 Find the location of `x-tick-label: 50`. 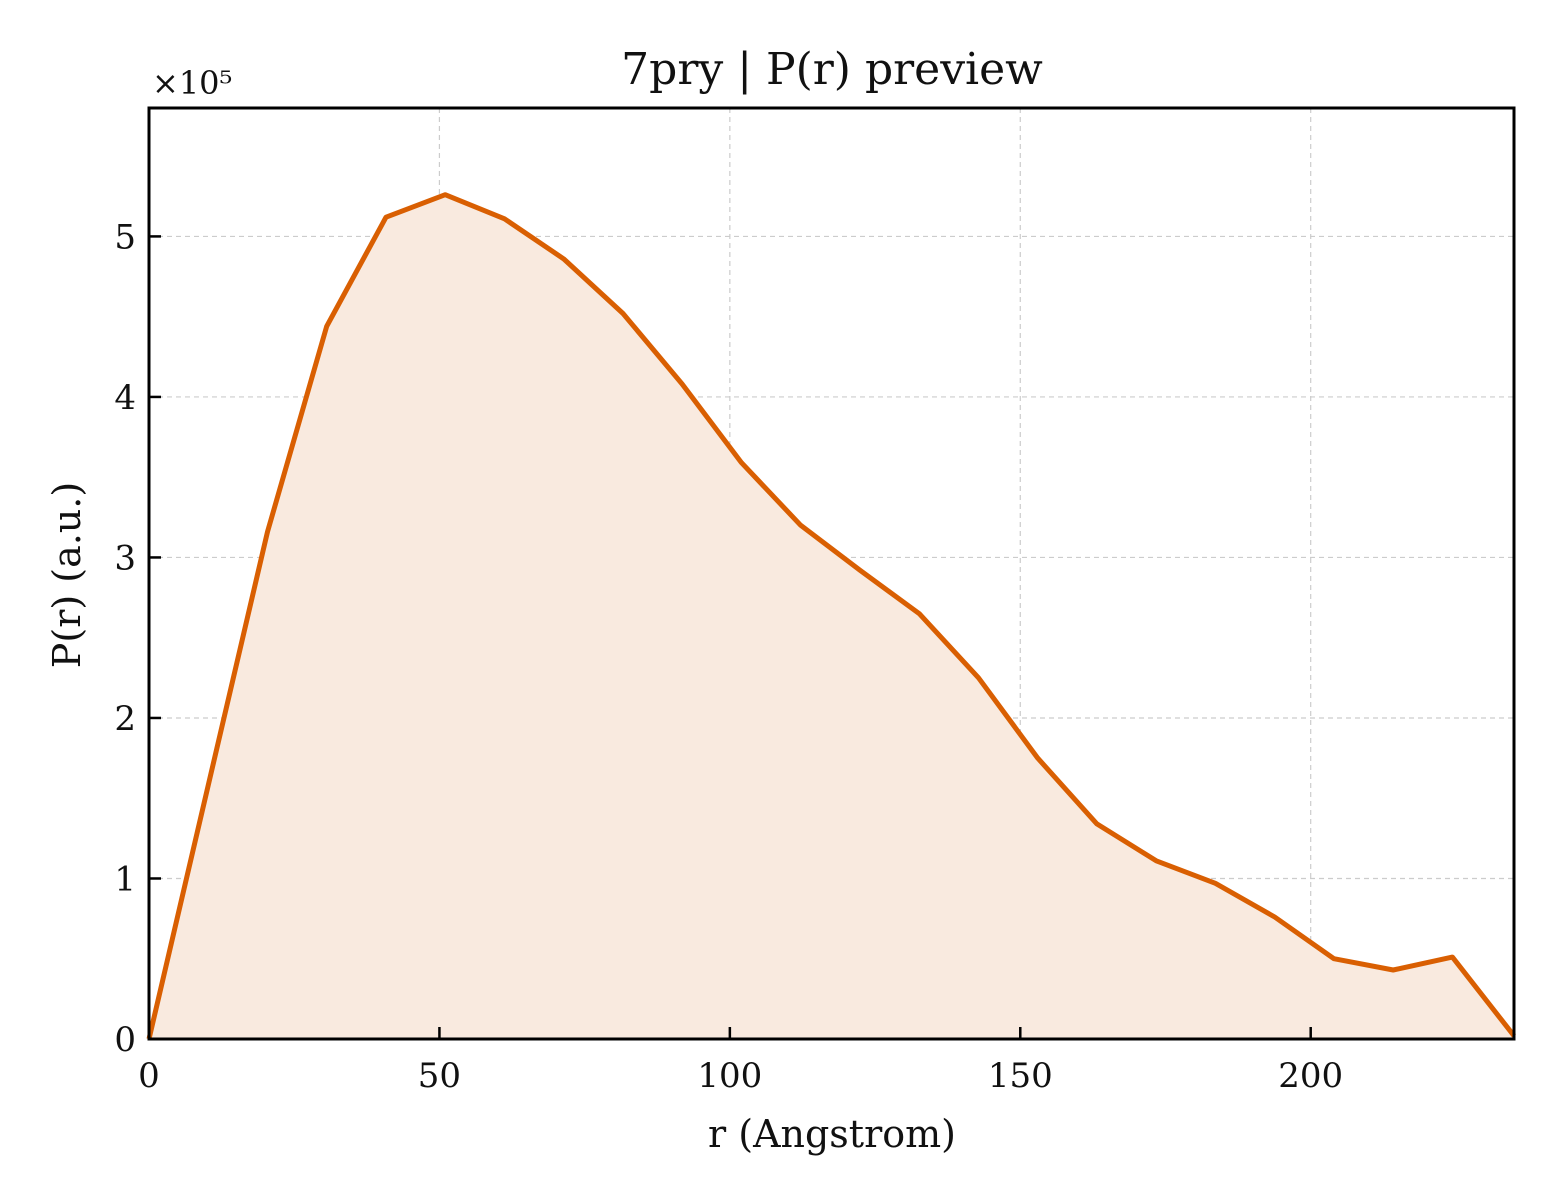

x-tick-label: 50 is located at coordinates (439, 1076).